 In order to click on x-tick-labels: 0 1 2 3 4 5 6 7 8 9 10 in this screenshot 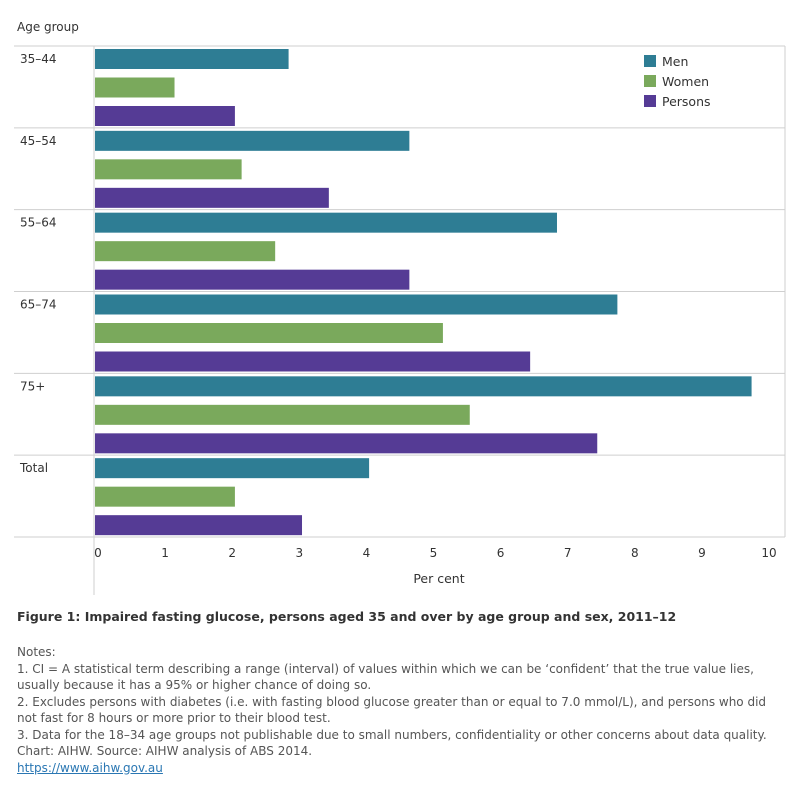, I will do `click(435, 553)`.